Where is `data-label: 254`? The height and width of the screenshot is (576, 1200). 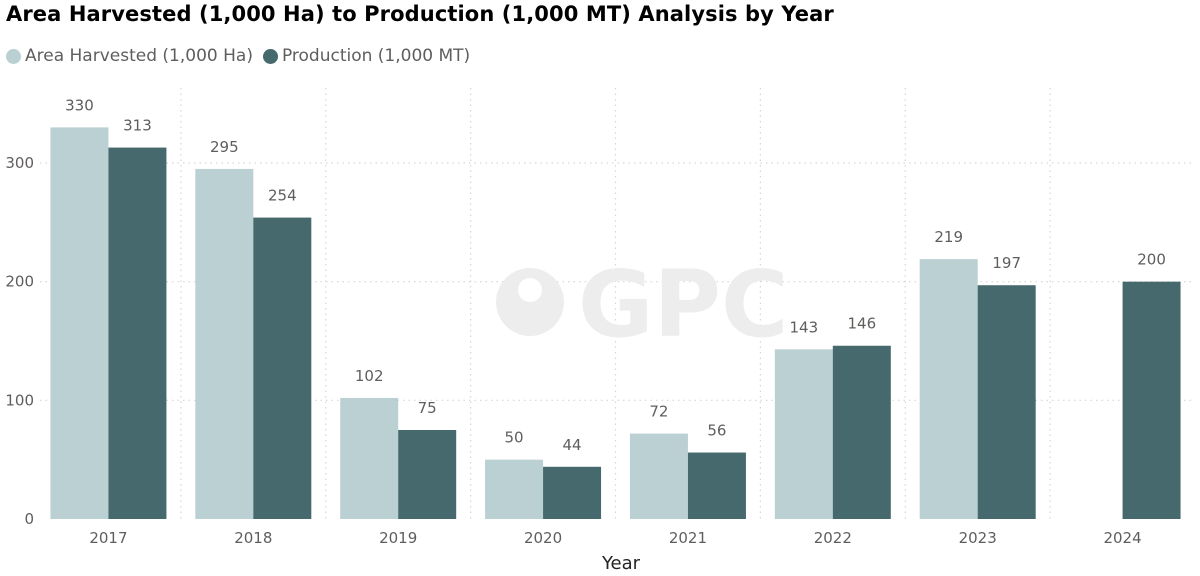
data-label: 254 is located at coordinates (282, 196).